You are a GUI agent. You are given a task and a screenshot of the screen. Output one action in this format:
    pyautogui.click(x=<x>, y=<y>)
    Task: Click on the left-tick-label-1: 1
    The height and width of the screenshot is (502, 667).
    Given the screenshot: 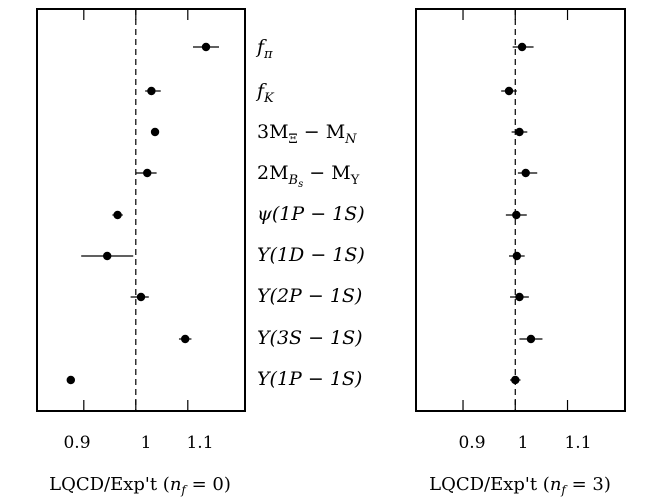 What is the action you would take?
    pyautogui.click(x=146, y=443)
    